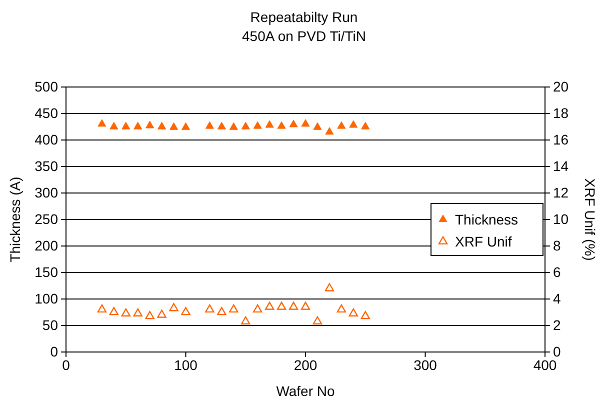 The image size is (608, 414). I want to click on x-tick-label: 100, so click(186, 364).